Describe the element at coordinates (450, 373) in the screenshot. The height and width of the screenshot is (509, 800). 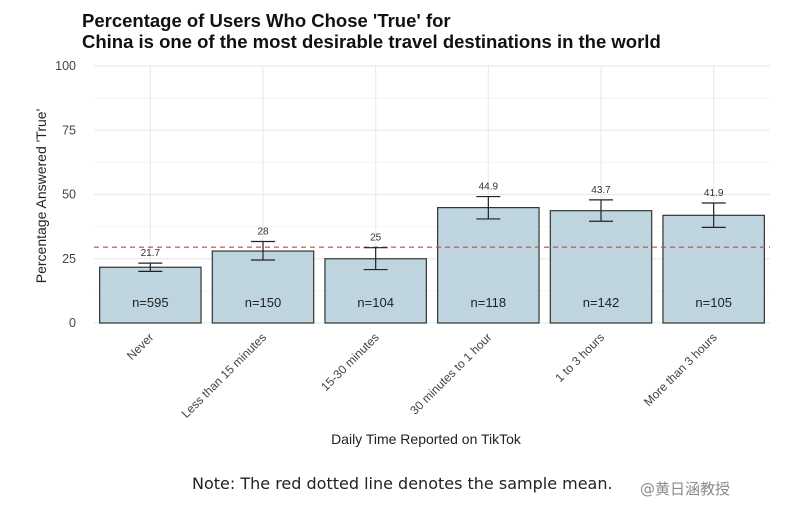
I see `x-tick-label: 30 minutes to 1 hour` at that location.